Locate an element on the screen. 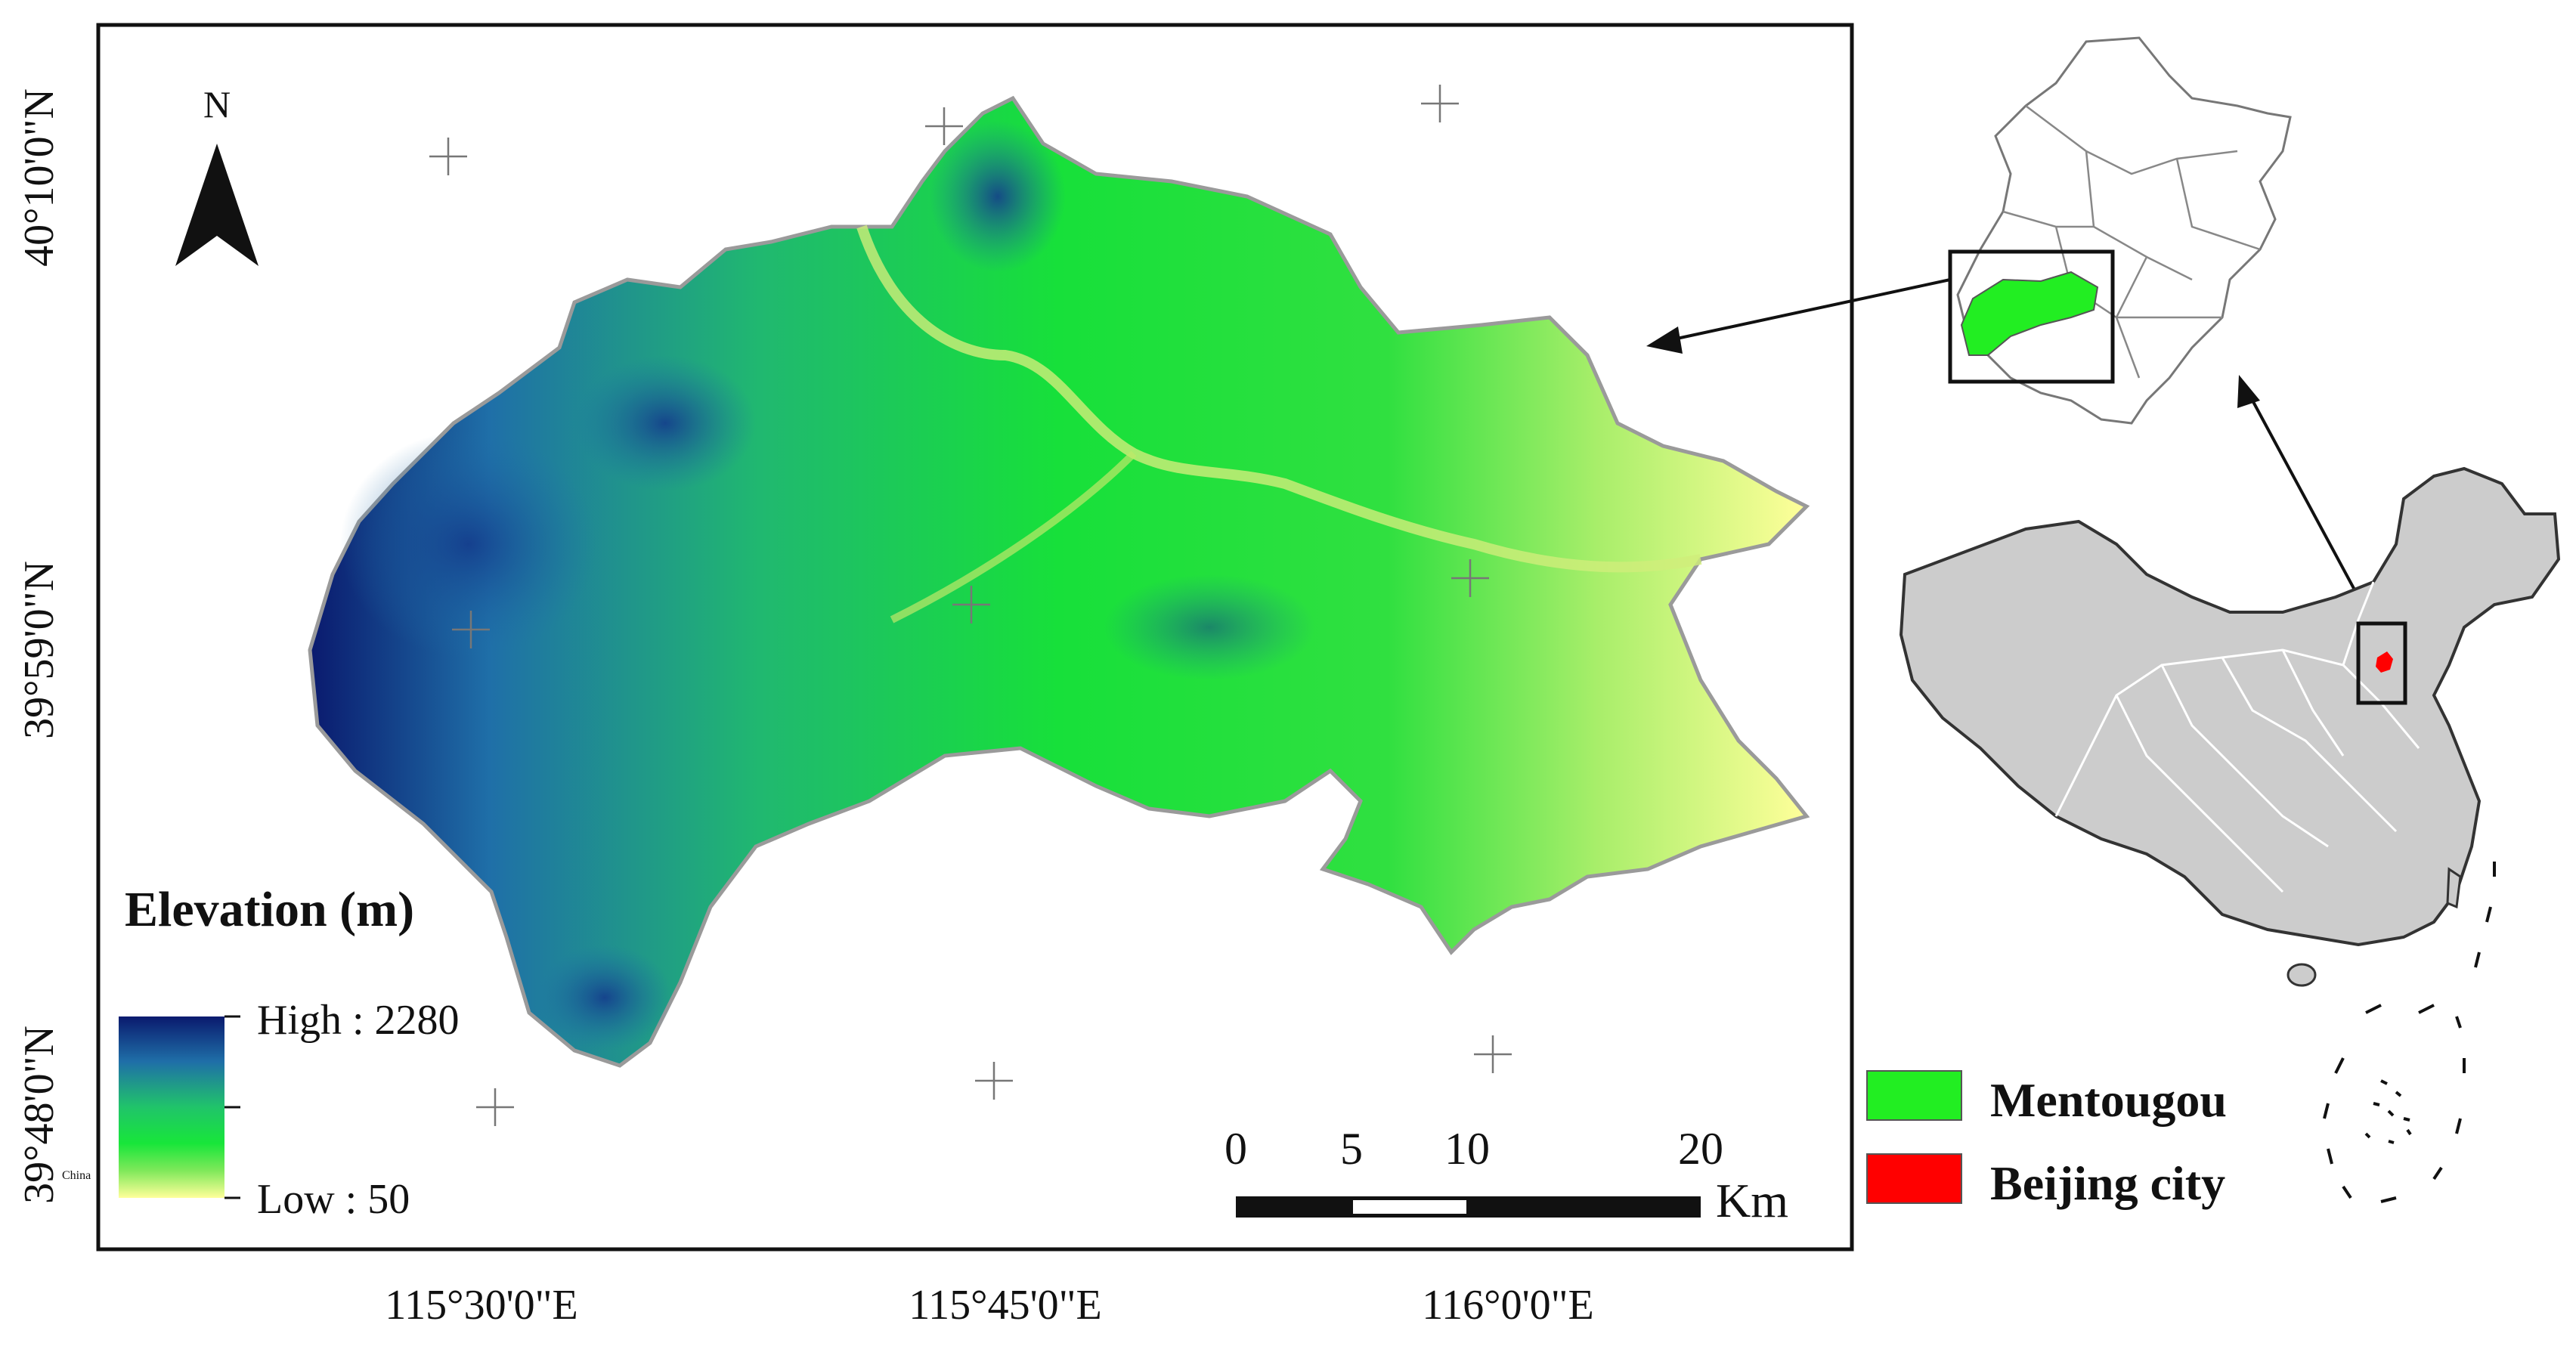  north-arrow-label: N is located at coordinates (217, 104).